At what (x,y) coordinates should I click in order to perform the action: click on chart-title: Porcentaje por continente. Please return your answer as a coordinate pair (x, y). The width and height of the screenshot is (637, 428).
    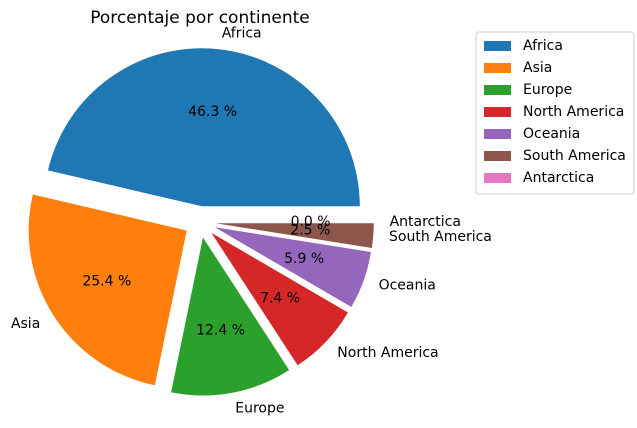
    Looking at the image, I should click on (200, 18).